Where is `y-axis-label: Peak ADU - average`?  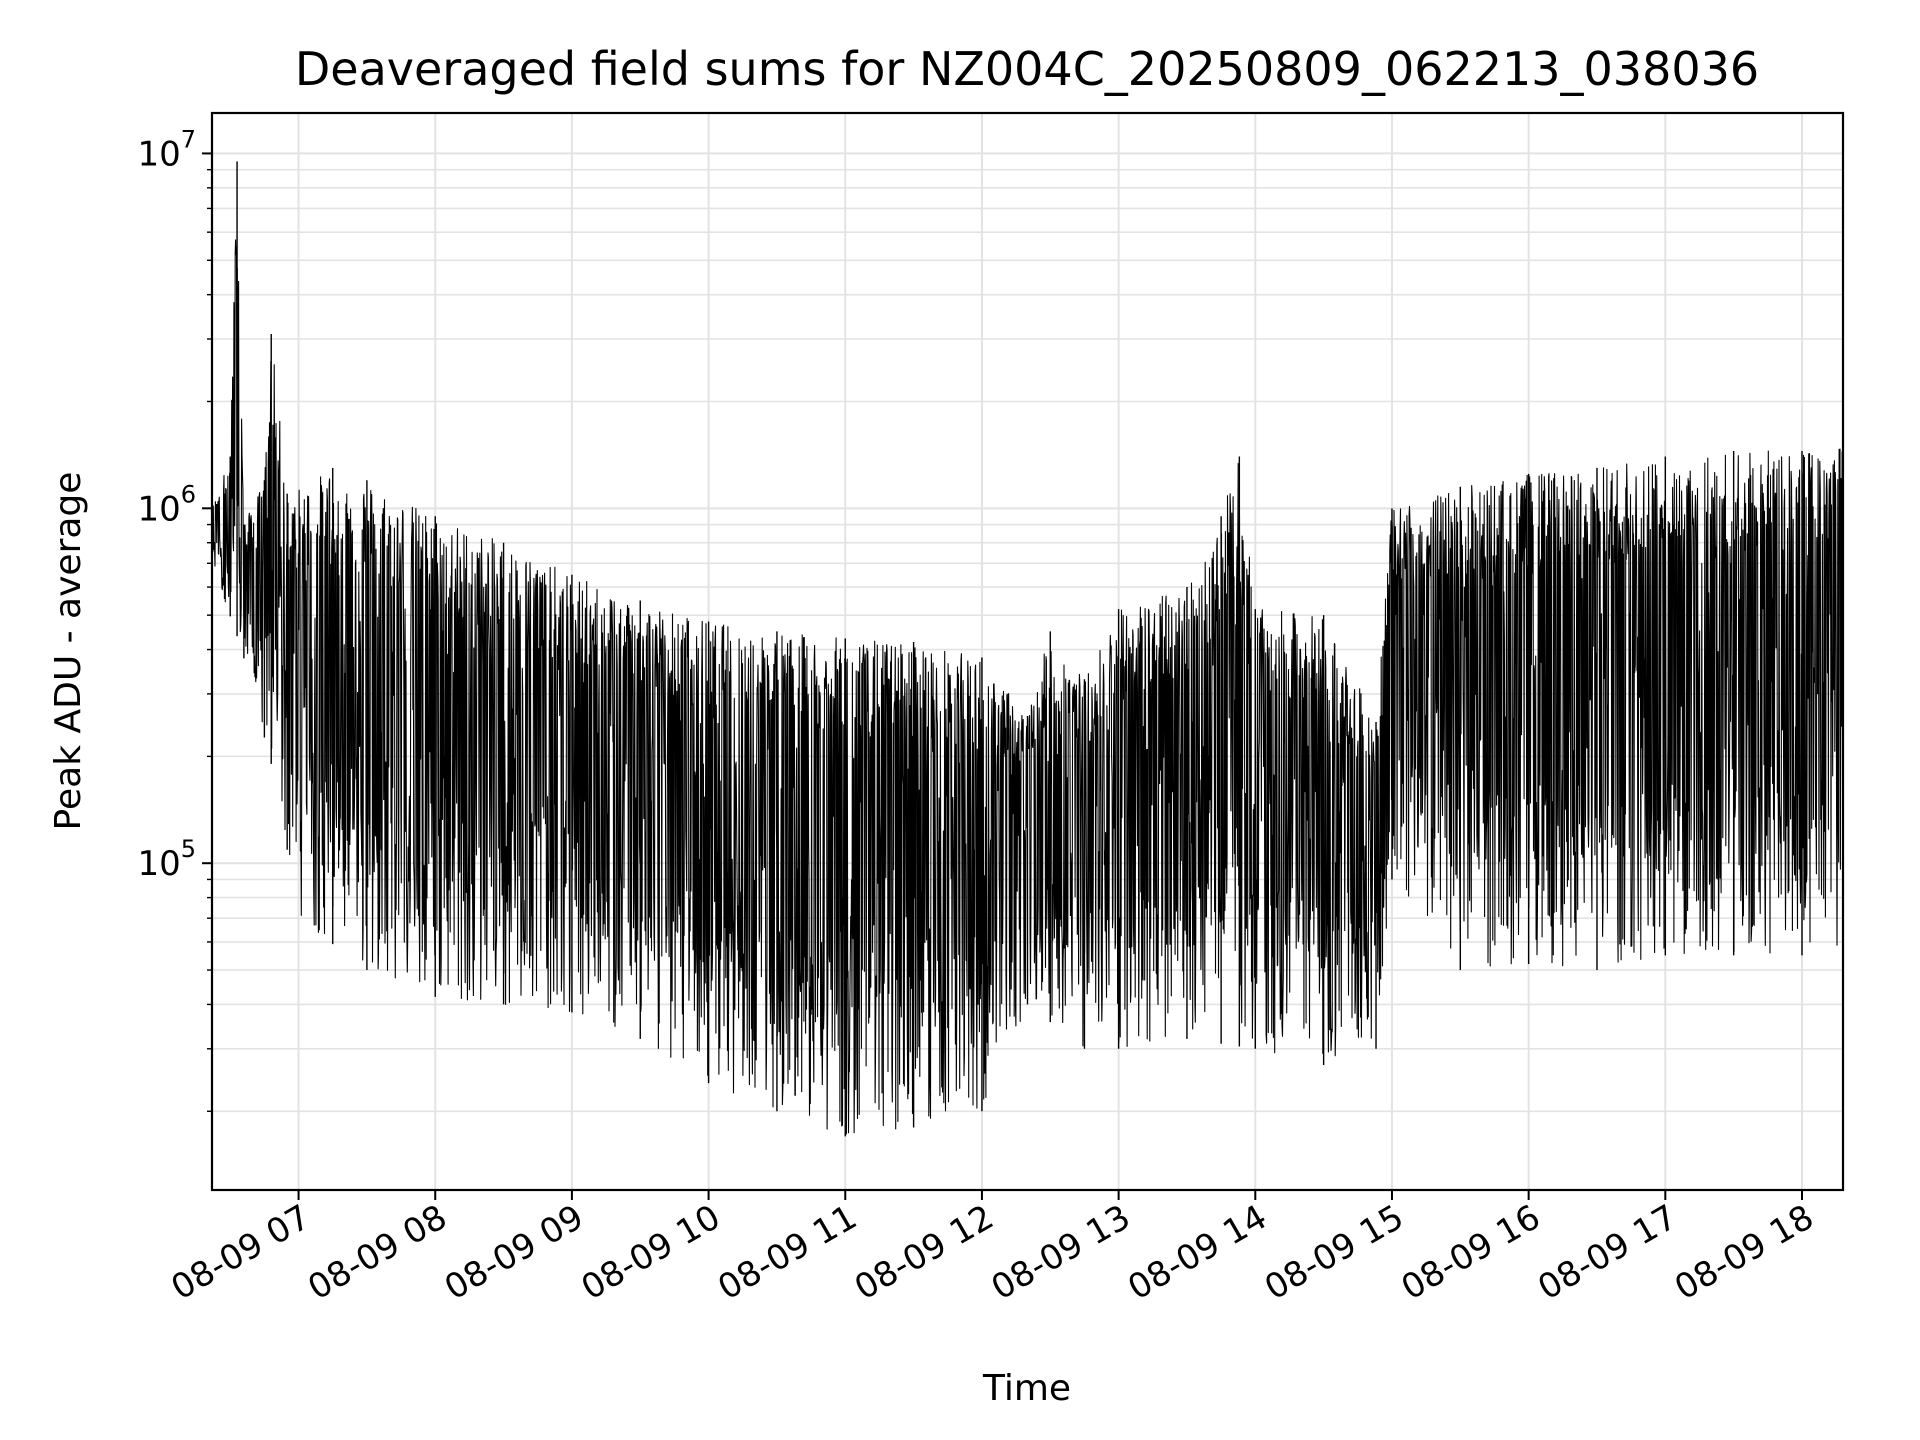 y-axis-label: Peak ADU - average is located at coordinates (68, 651).